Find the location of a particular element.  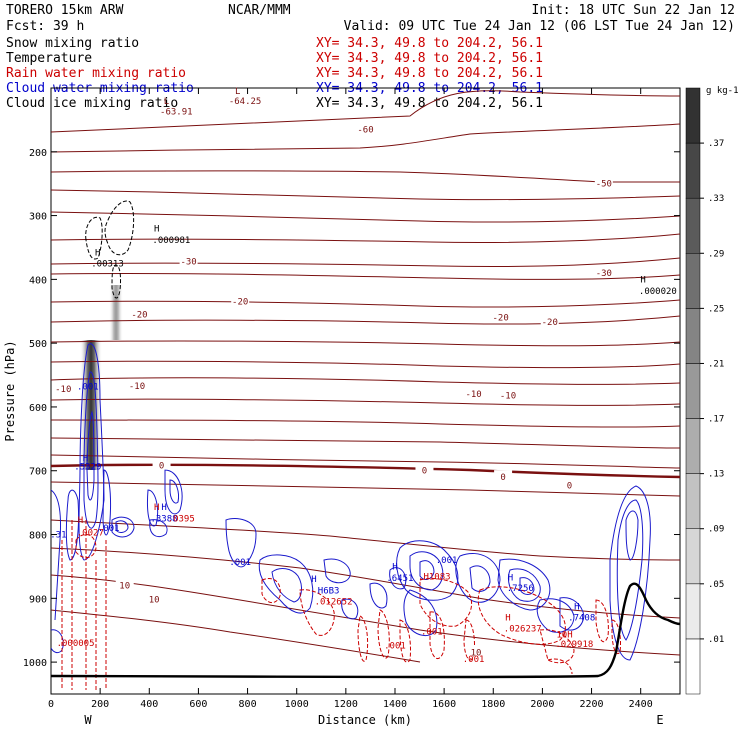

extremum-label: .6451 is located at coordinates (399, 579).